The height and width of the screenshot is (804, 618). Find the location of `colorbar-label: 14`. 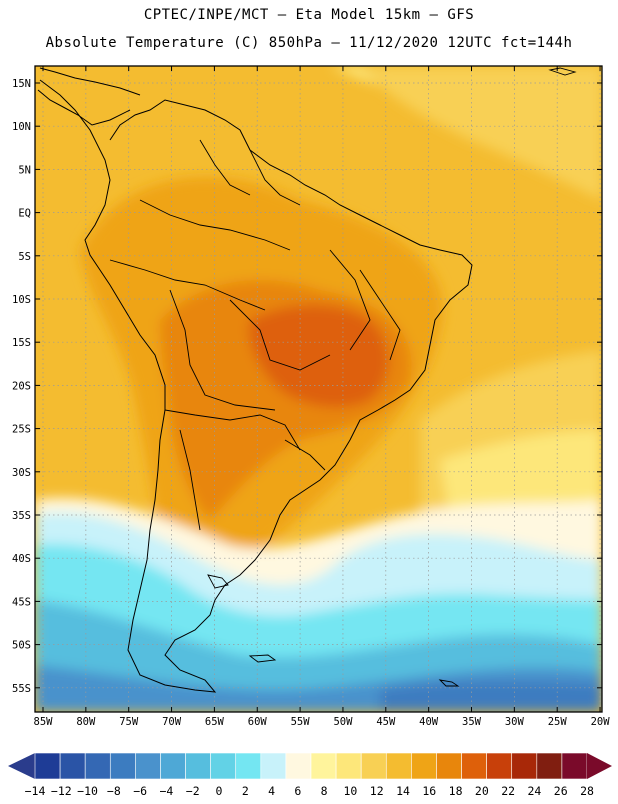

colorbar-label: 14 is located at coordinates (403, 791).